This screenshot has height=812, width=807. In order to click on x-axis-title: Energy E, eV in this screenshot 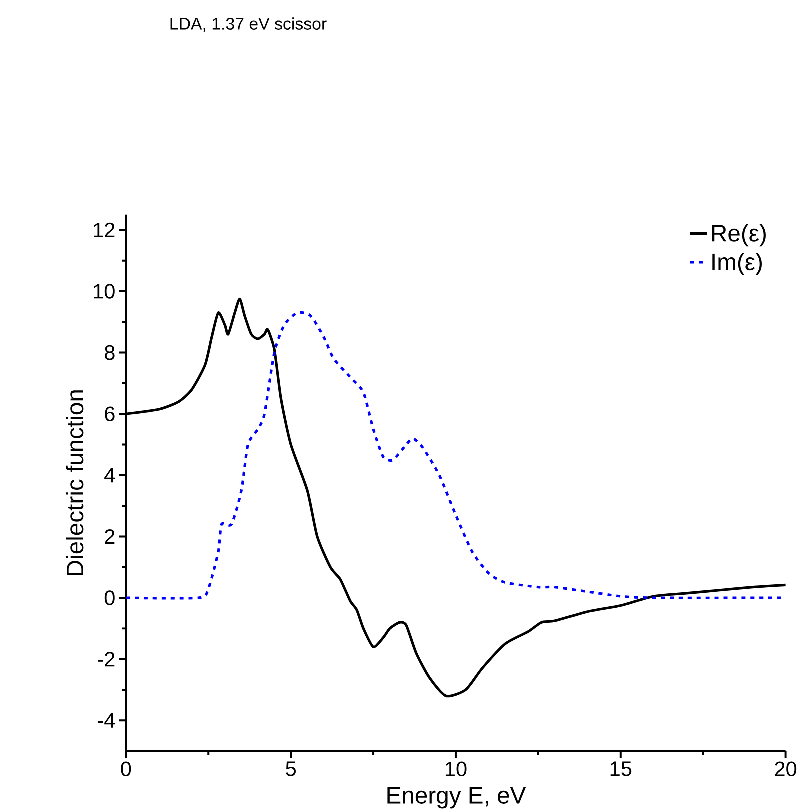, I will do `click(457, 798)`.